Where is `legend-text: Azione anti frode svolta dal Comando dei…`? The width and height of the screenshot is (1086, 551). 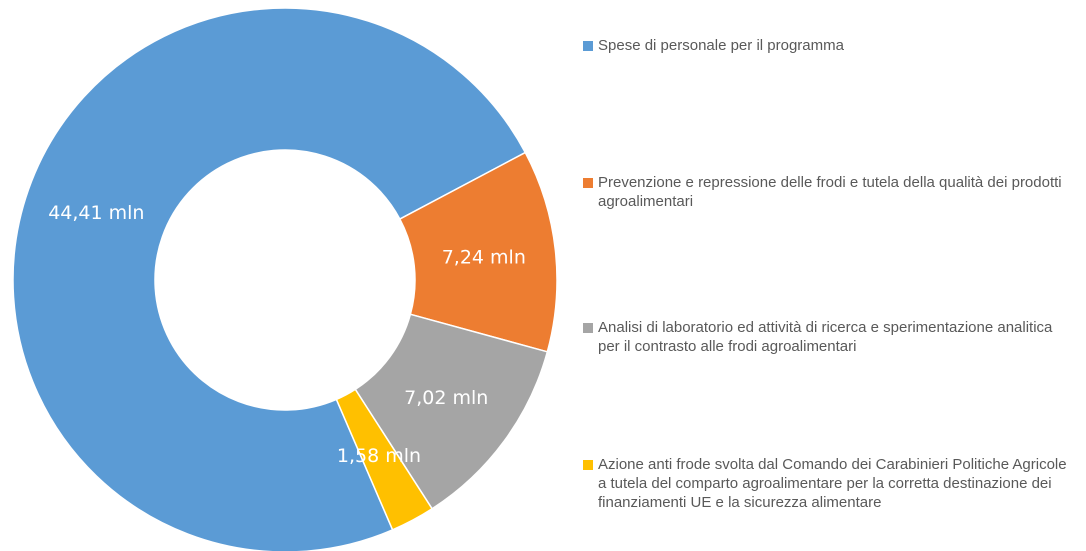 legend-text: Azione anti frode svolta dal Comando dei… is located at coordinates (832, 483).